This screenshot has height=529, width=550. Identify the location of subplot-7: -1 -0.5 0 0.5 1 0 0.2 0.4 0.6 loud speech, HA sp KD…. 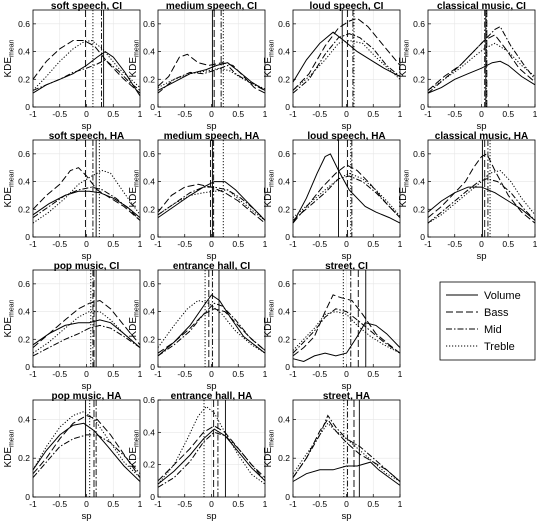
(333, 196).